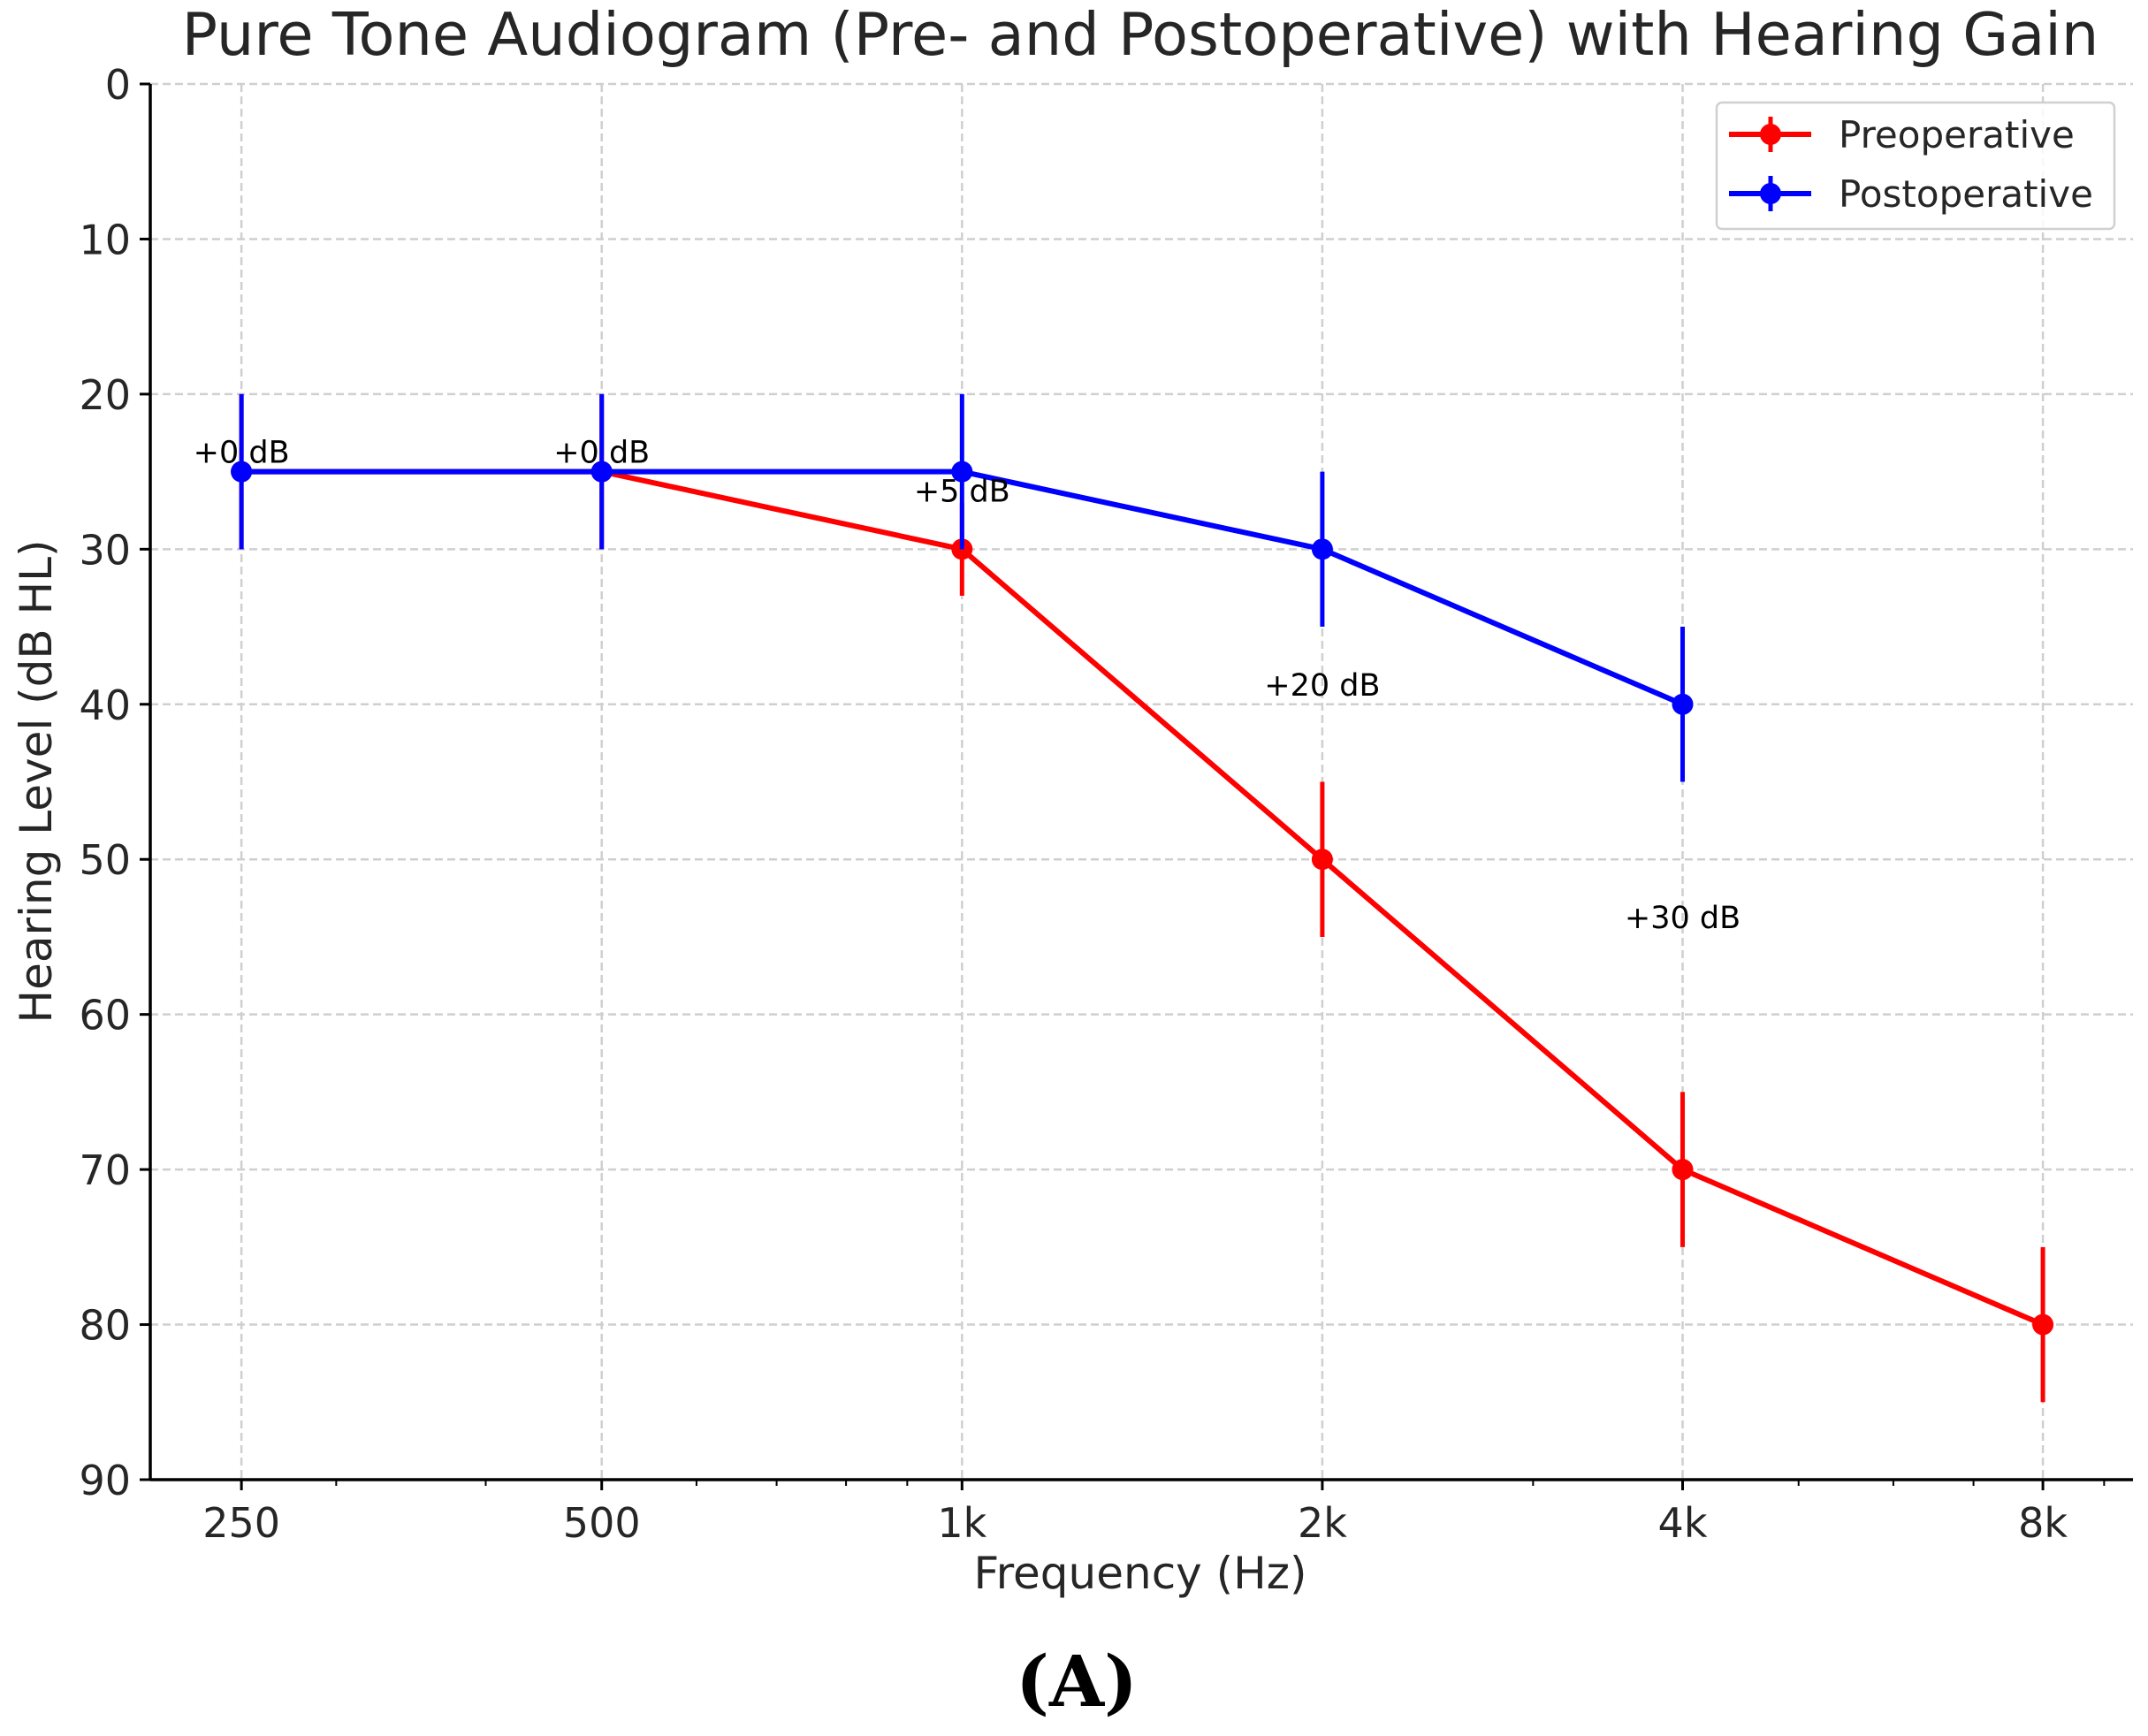 The image size is (2148, 1736). Describe the element at coordinates (241, 1523) in the screenshot. I see `x-tick-label: 250` at that location.